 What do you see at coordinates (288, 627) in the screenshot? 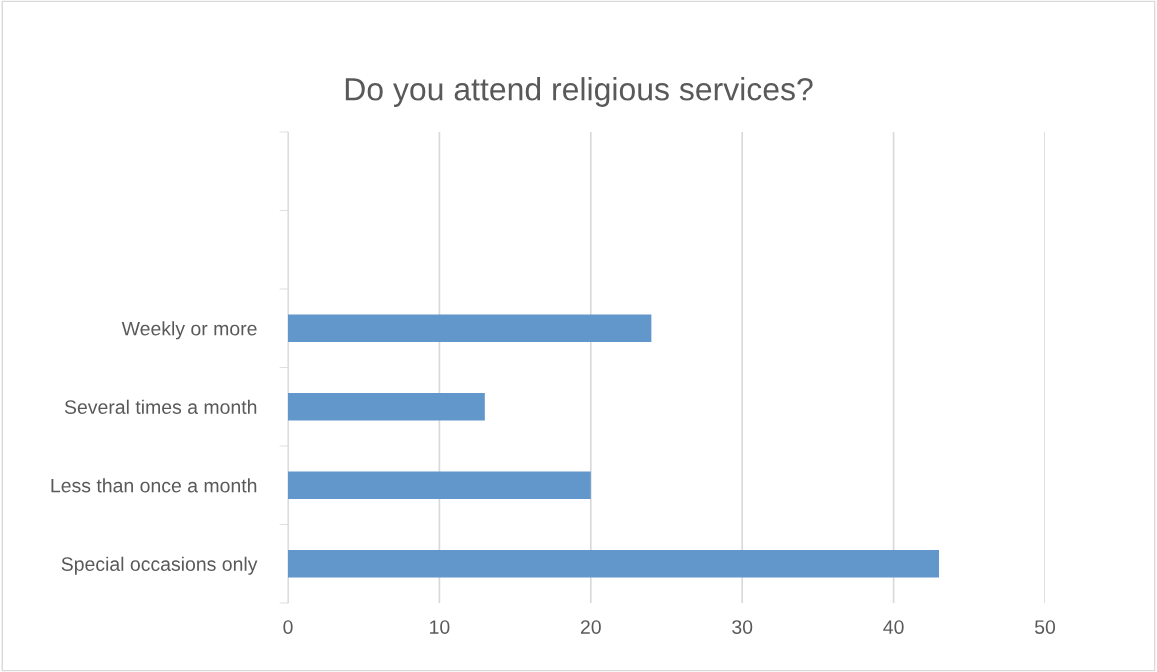
I see `x-tick-label: 0` at bounding box center [288, 627].